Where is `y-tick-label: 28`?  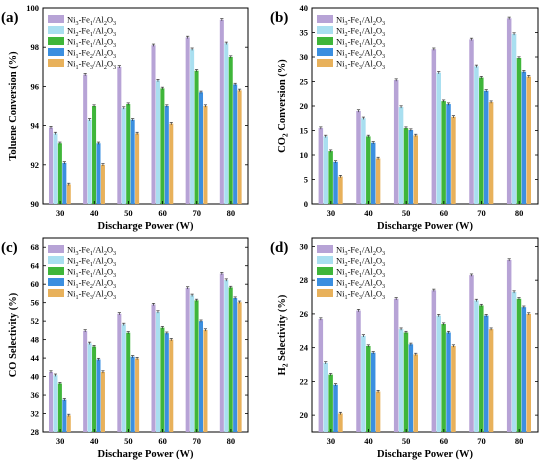 y-tick-label: 28 is located at coordinates (35, 432).